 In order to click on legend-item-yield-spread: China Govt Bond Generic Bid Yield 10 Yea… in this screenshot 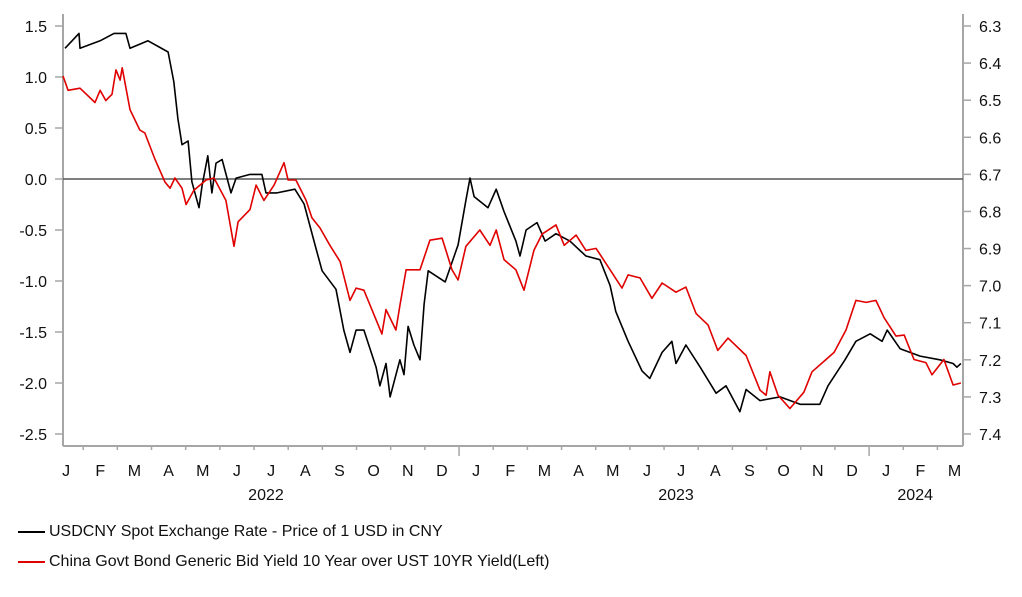, I will do `click(283, 562)`.